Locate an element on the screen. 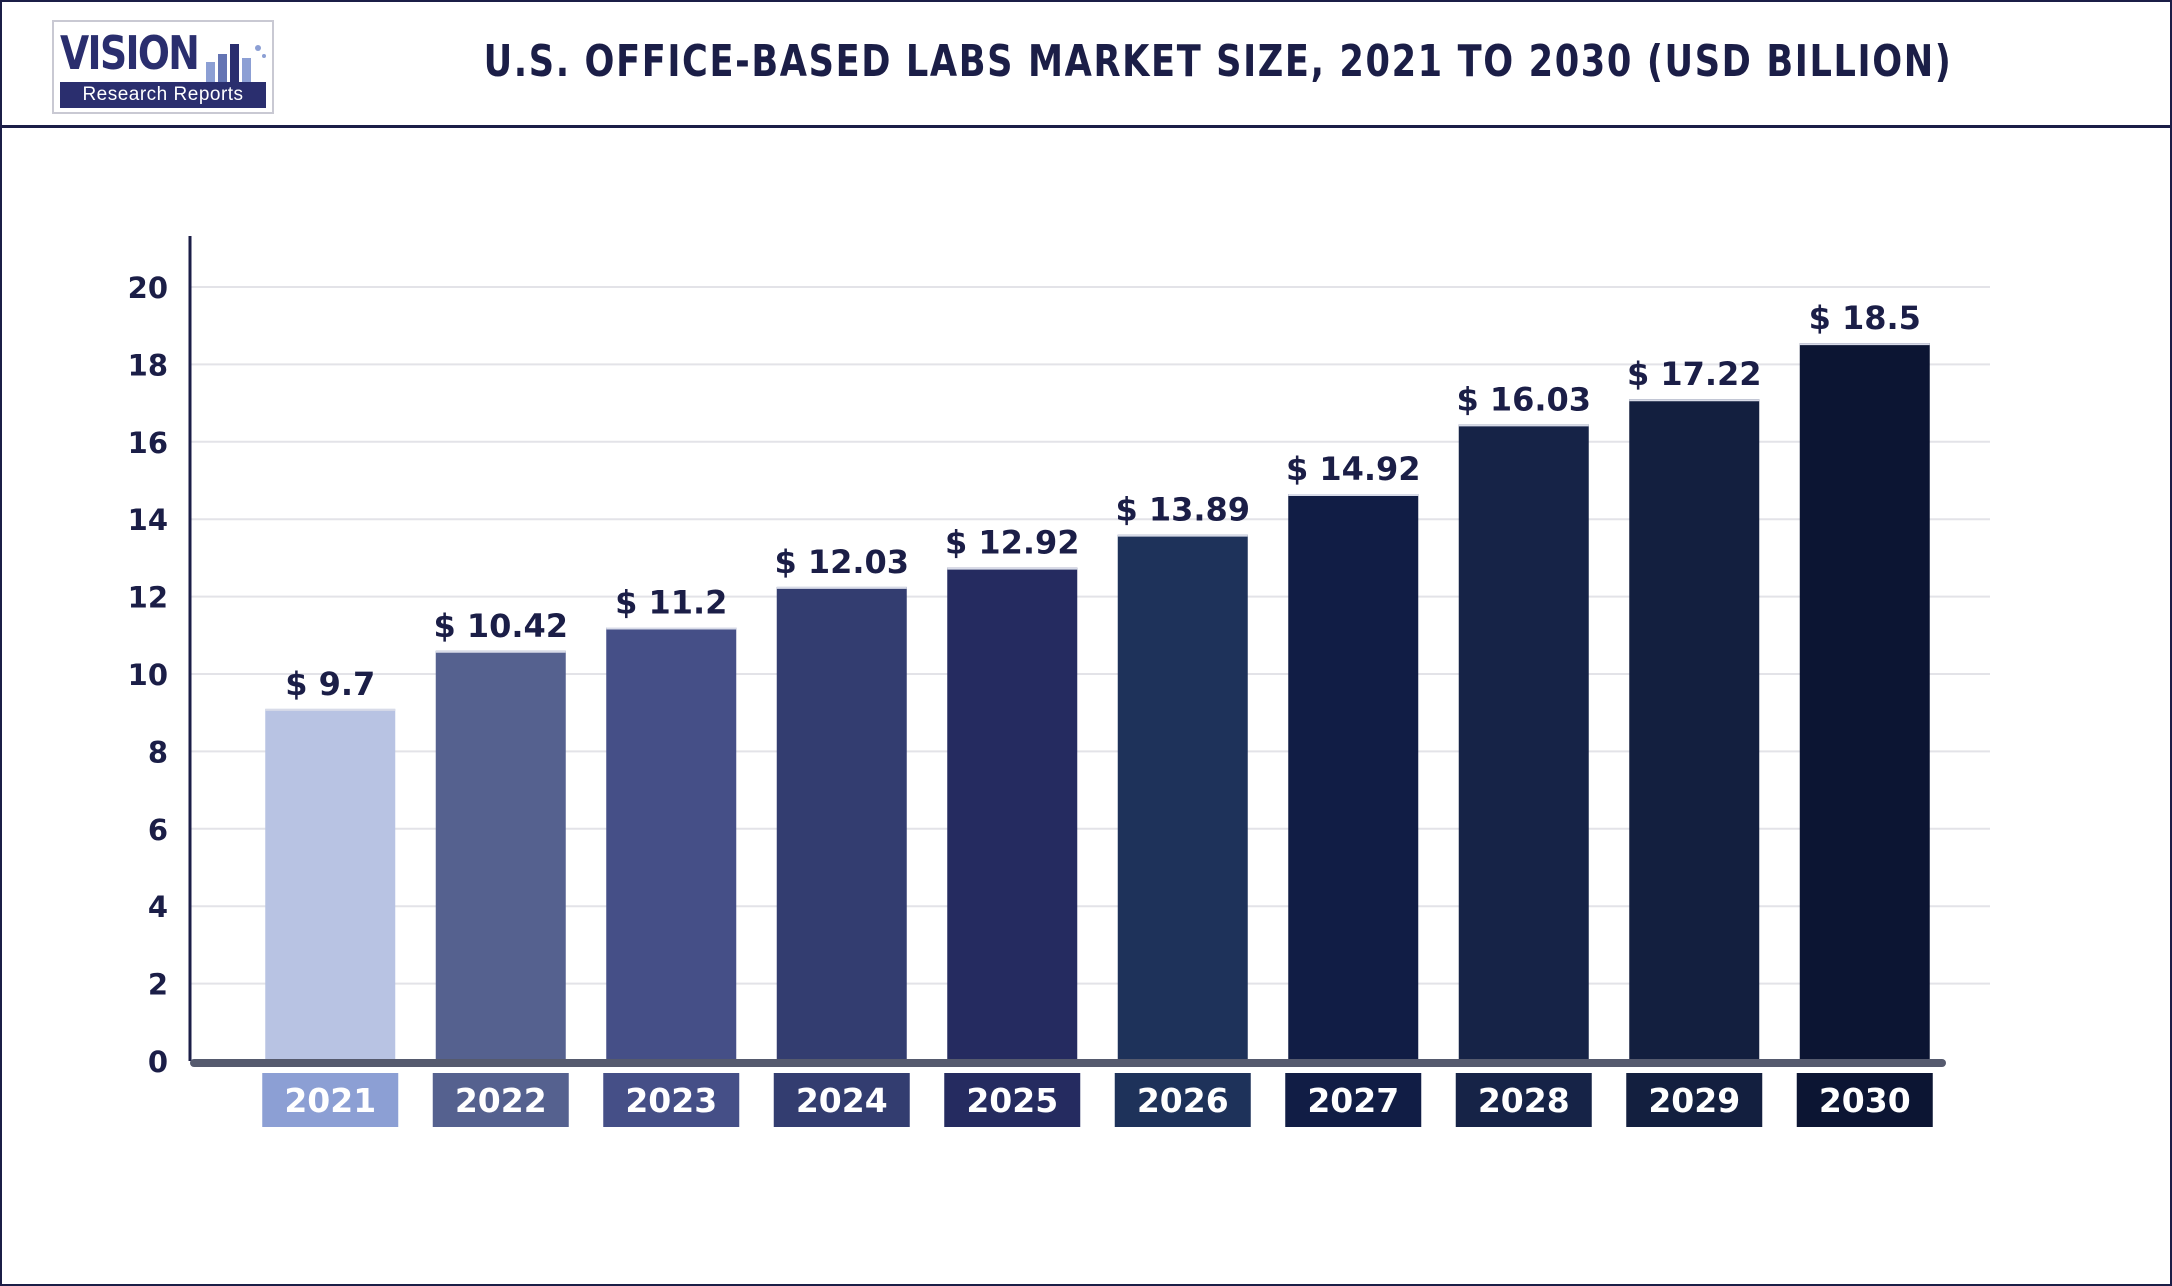 The width and height of the screenshot is (2172, 1286). data-label: $ 9.7 is located at coordinates (330, 684).